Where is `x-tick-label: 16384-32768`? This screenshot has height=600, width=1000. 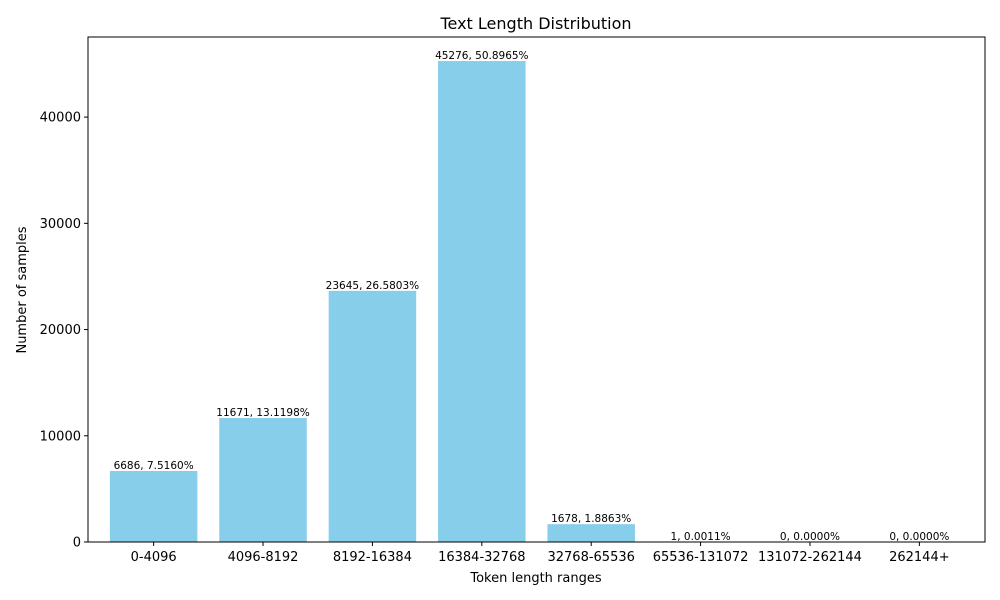
x-tick-label: 16384-32768 is located at coordinates (481, 557).